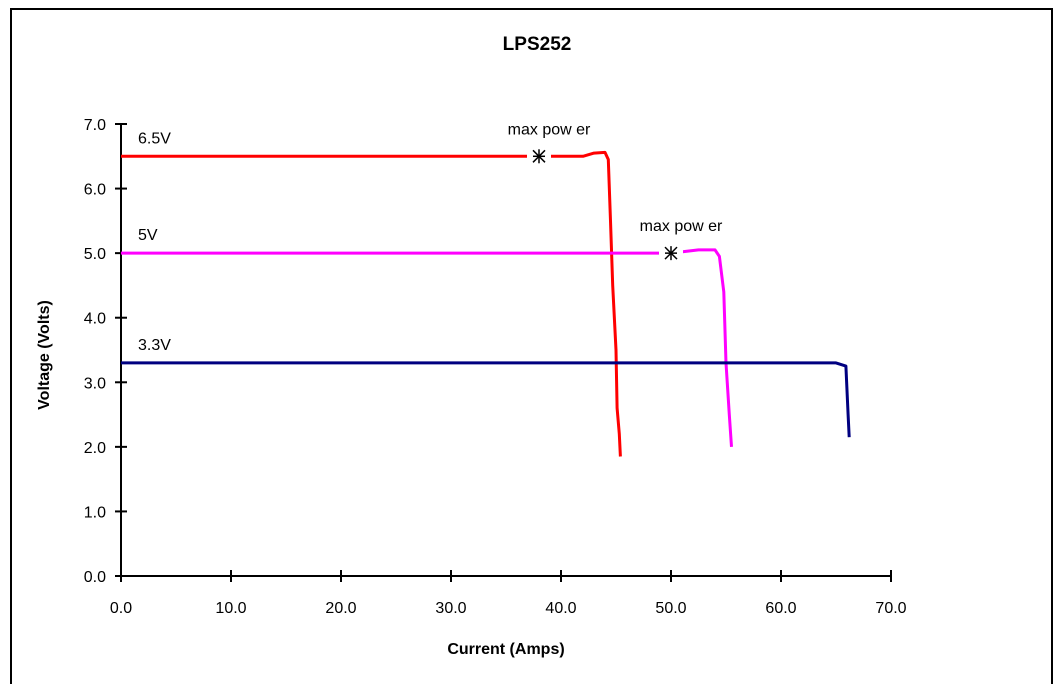  Describe the element at coordinates (121, 608) in the screenshot. I see `x-tick-label: 0.0` at that location.